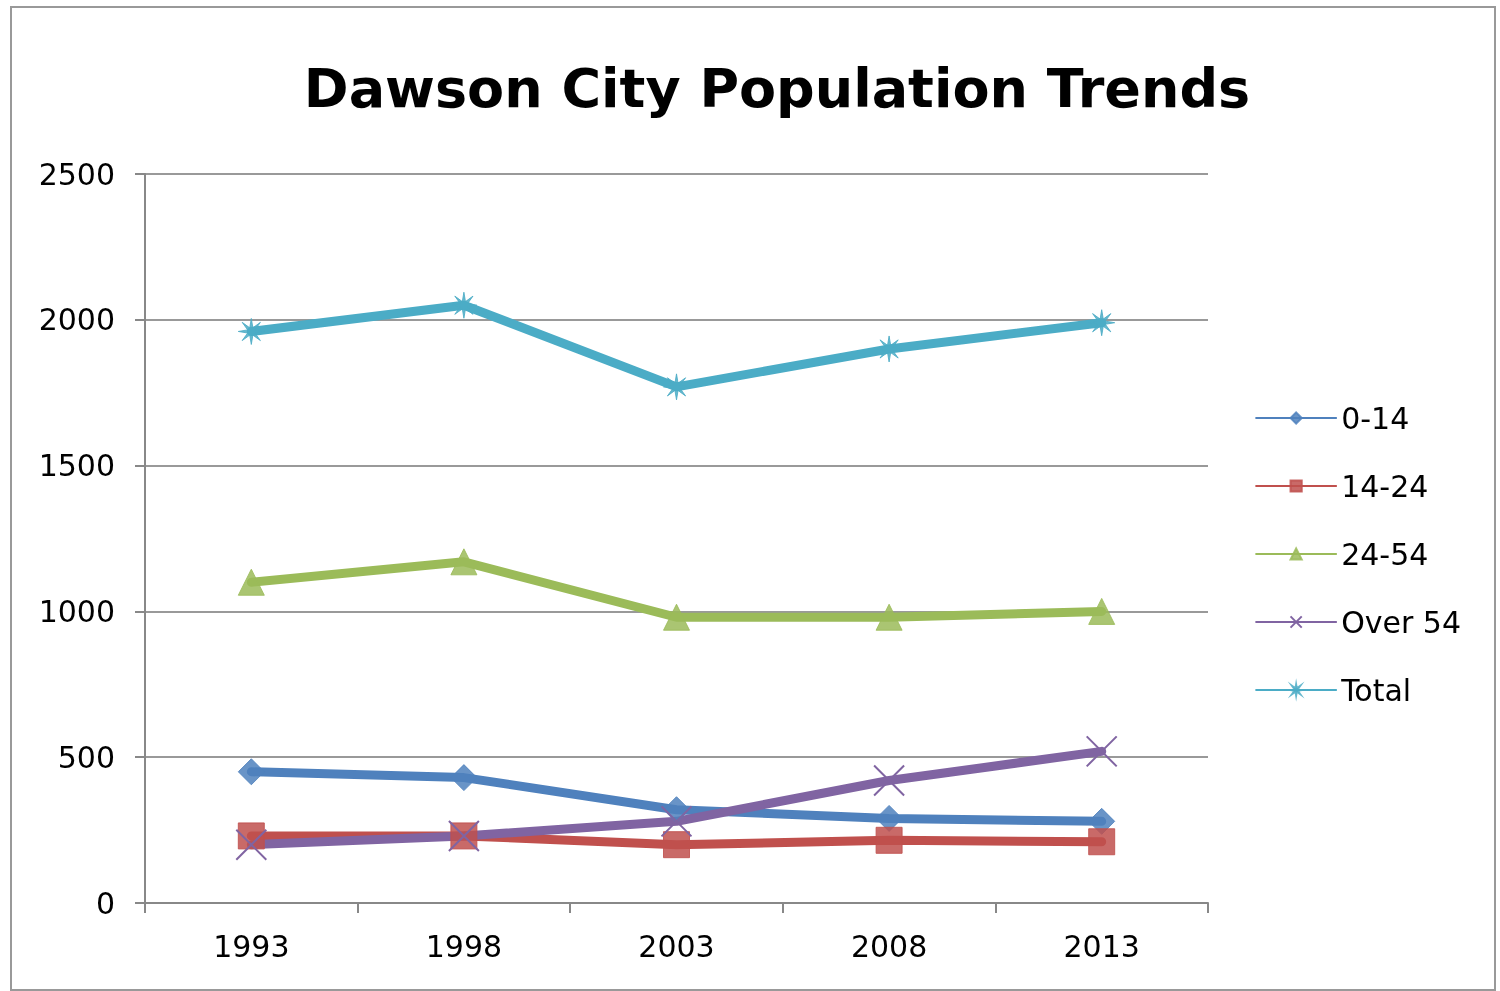 The width and height of the screenshot is (1500, 991). Describe the element at coordinates (1385, 554) in the screenshot. I see `legend-label: 24-54` at that location.